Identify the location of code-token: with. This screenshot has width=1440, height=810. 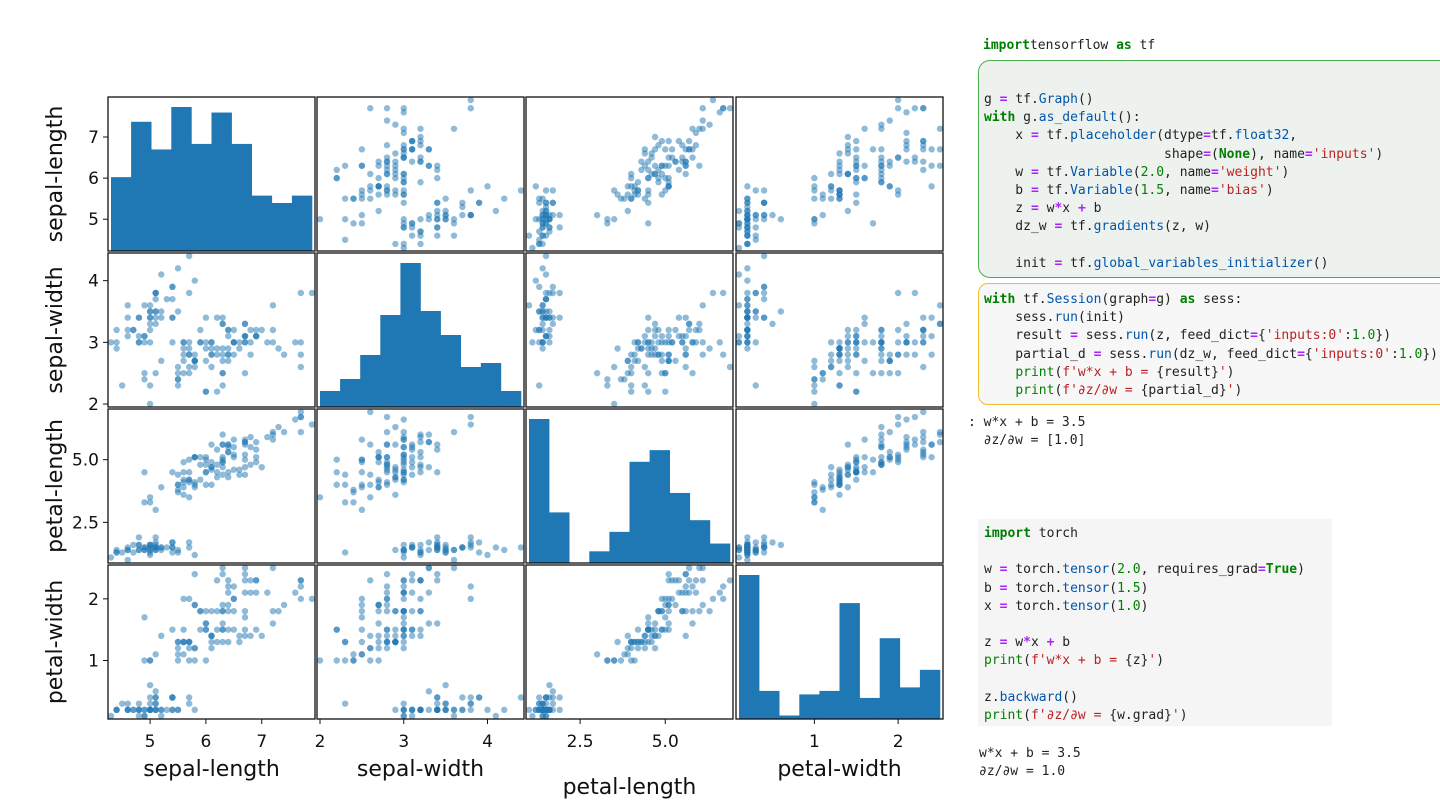
(1000, 118).